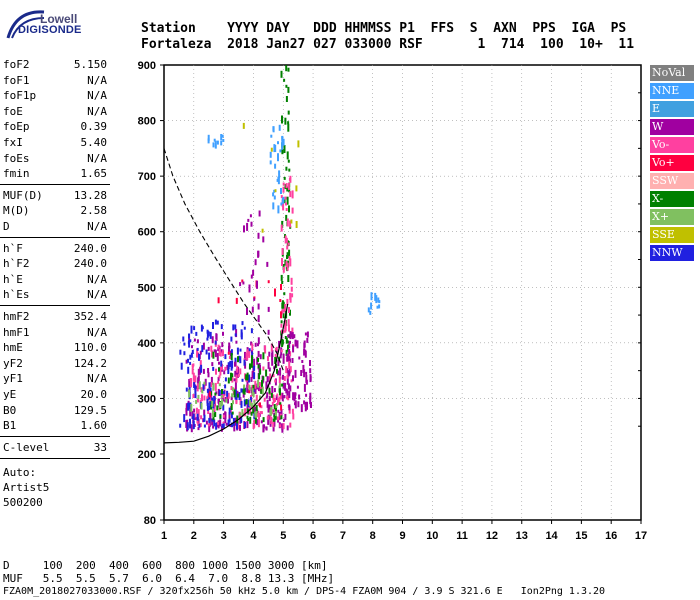 This screenshot has width=700, height=600. I want to click on legend-item: X-, so click(672, 199).